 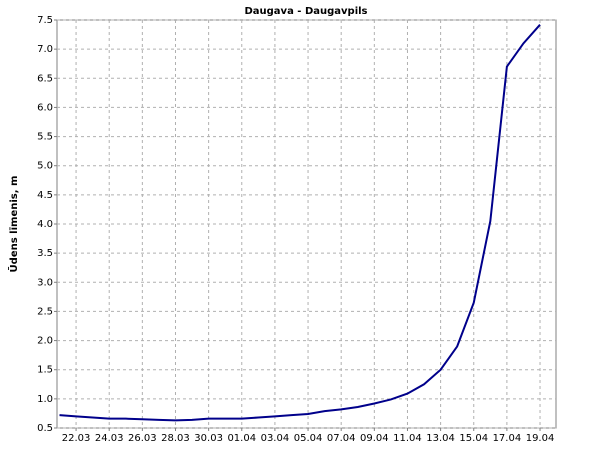 I want to click on x-tick-label: 26.03, so click(x=142, y=438).